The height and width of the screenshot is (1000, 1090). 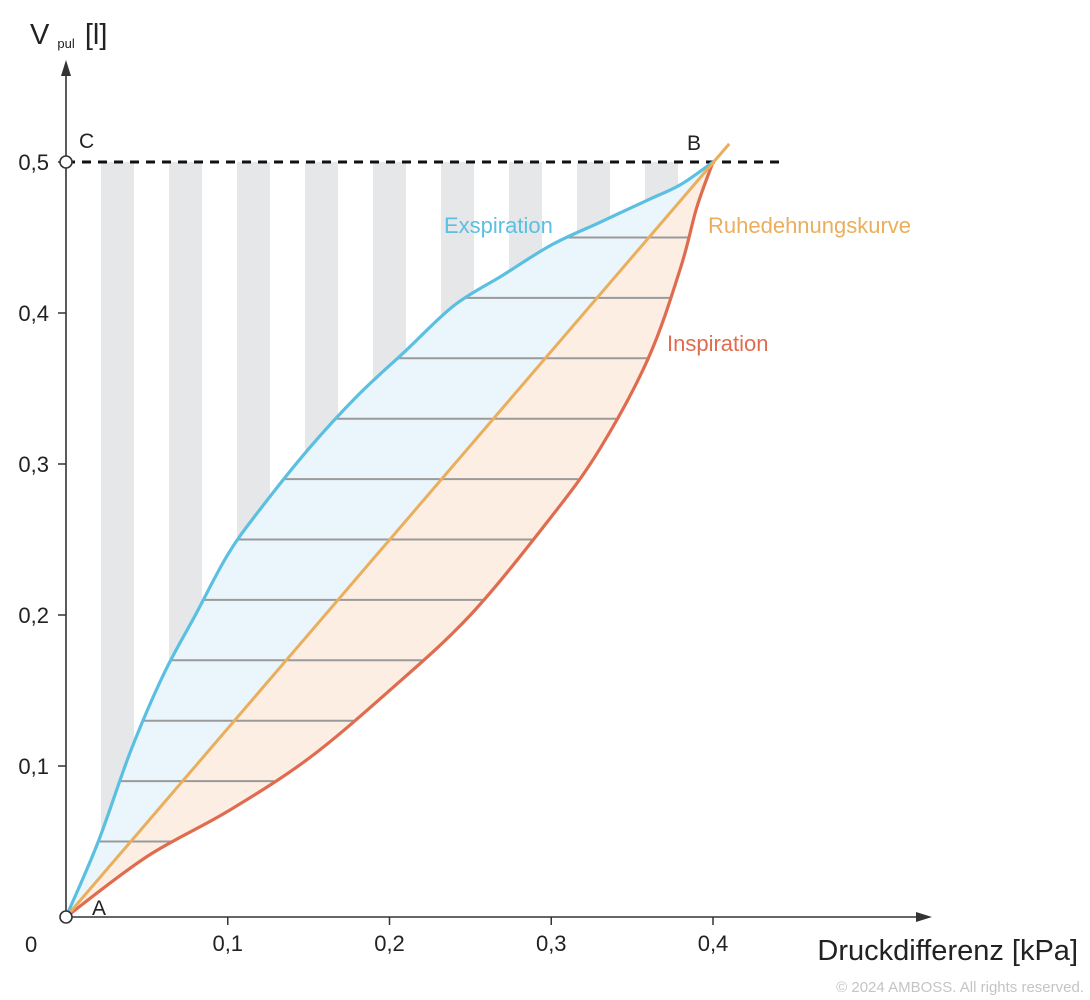 What do you see at coordinates (33, 162) in the screenshot?
I see `y-tick-label: 0,5` at bounding box center [33, 162].